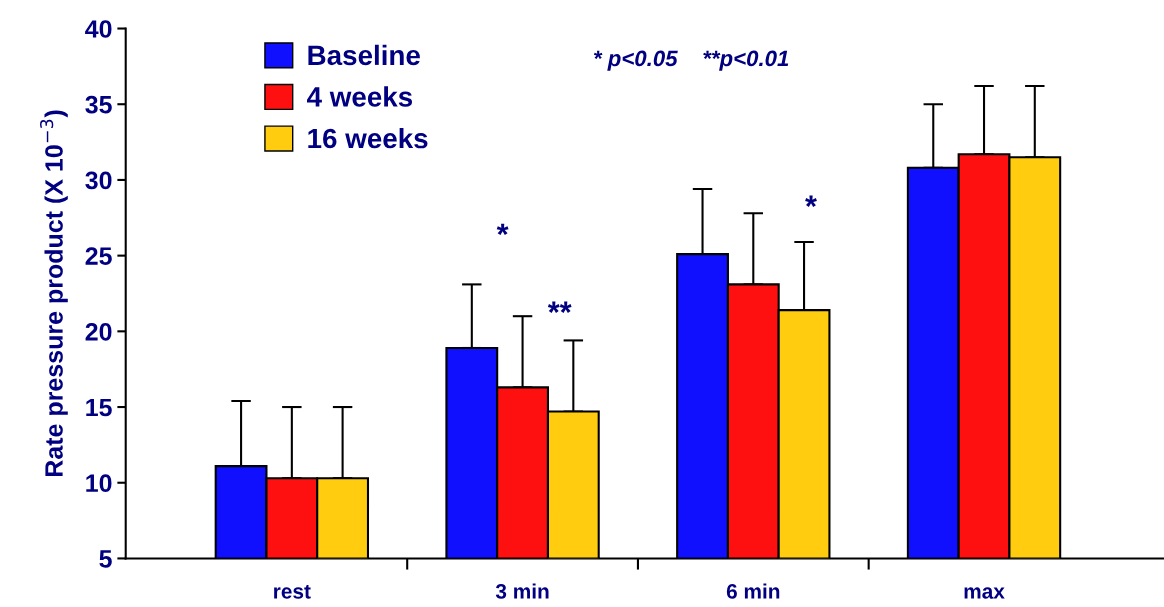 The image size is (1164, 607). Describe the element at coordinates (522, 591) in the screenshot. I see `x-tick-label: 3 min` at that location.